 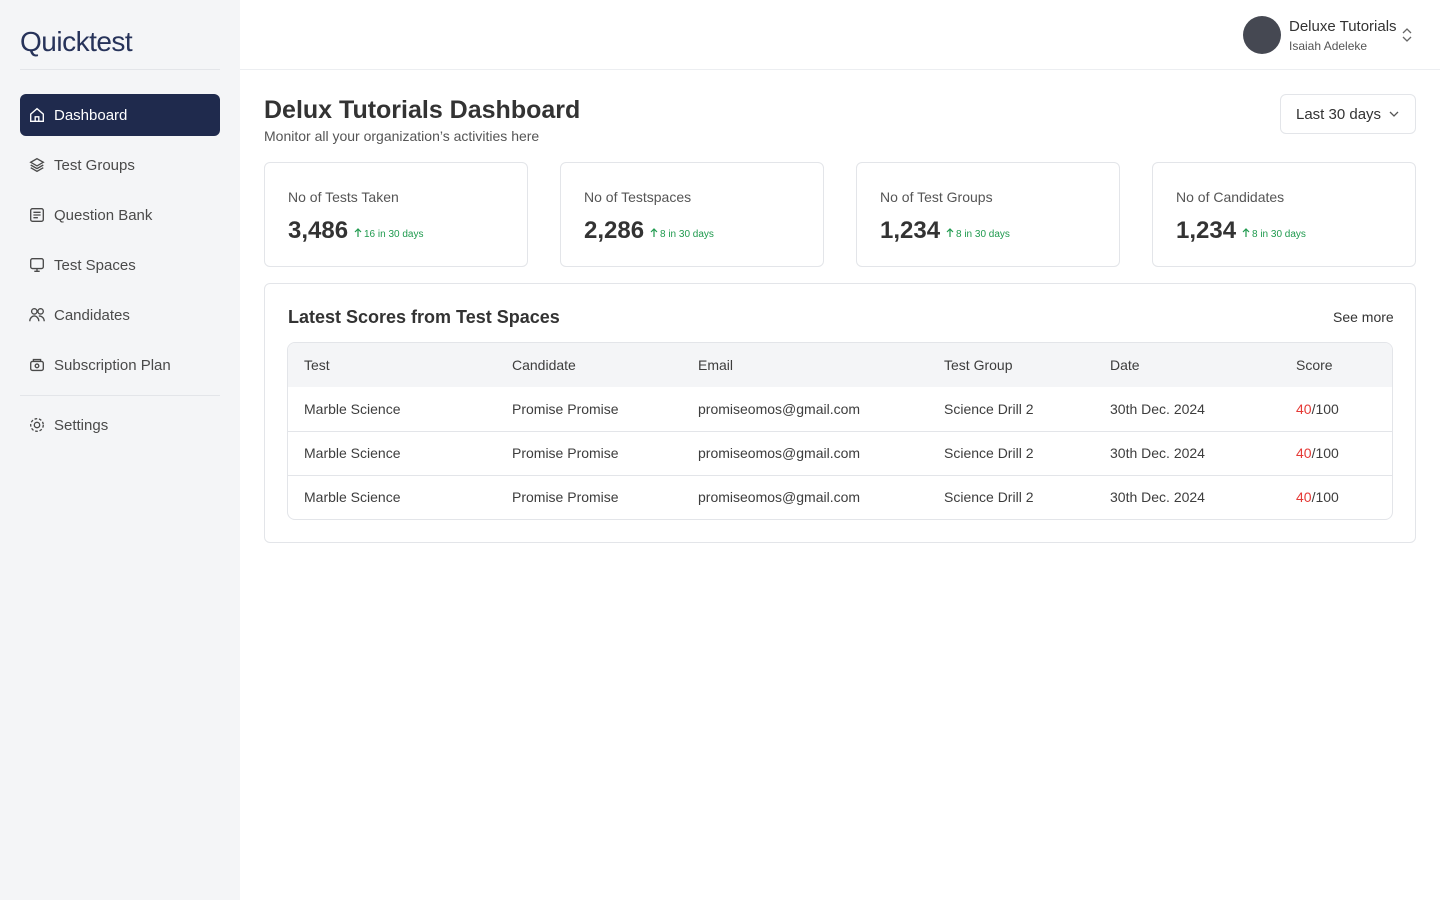 I want to click on nav-label: Test Groups, so click(x=94, y=165).